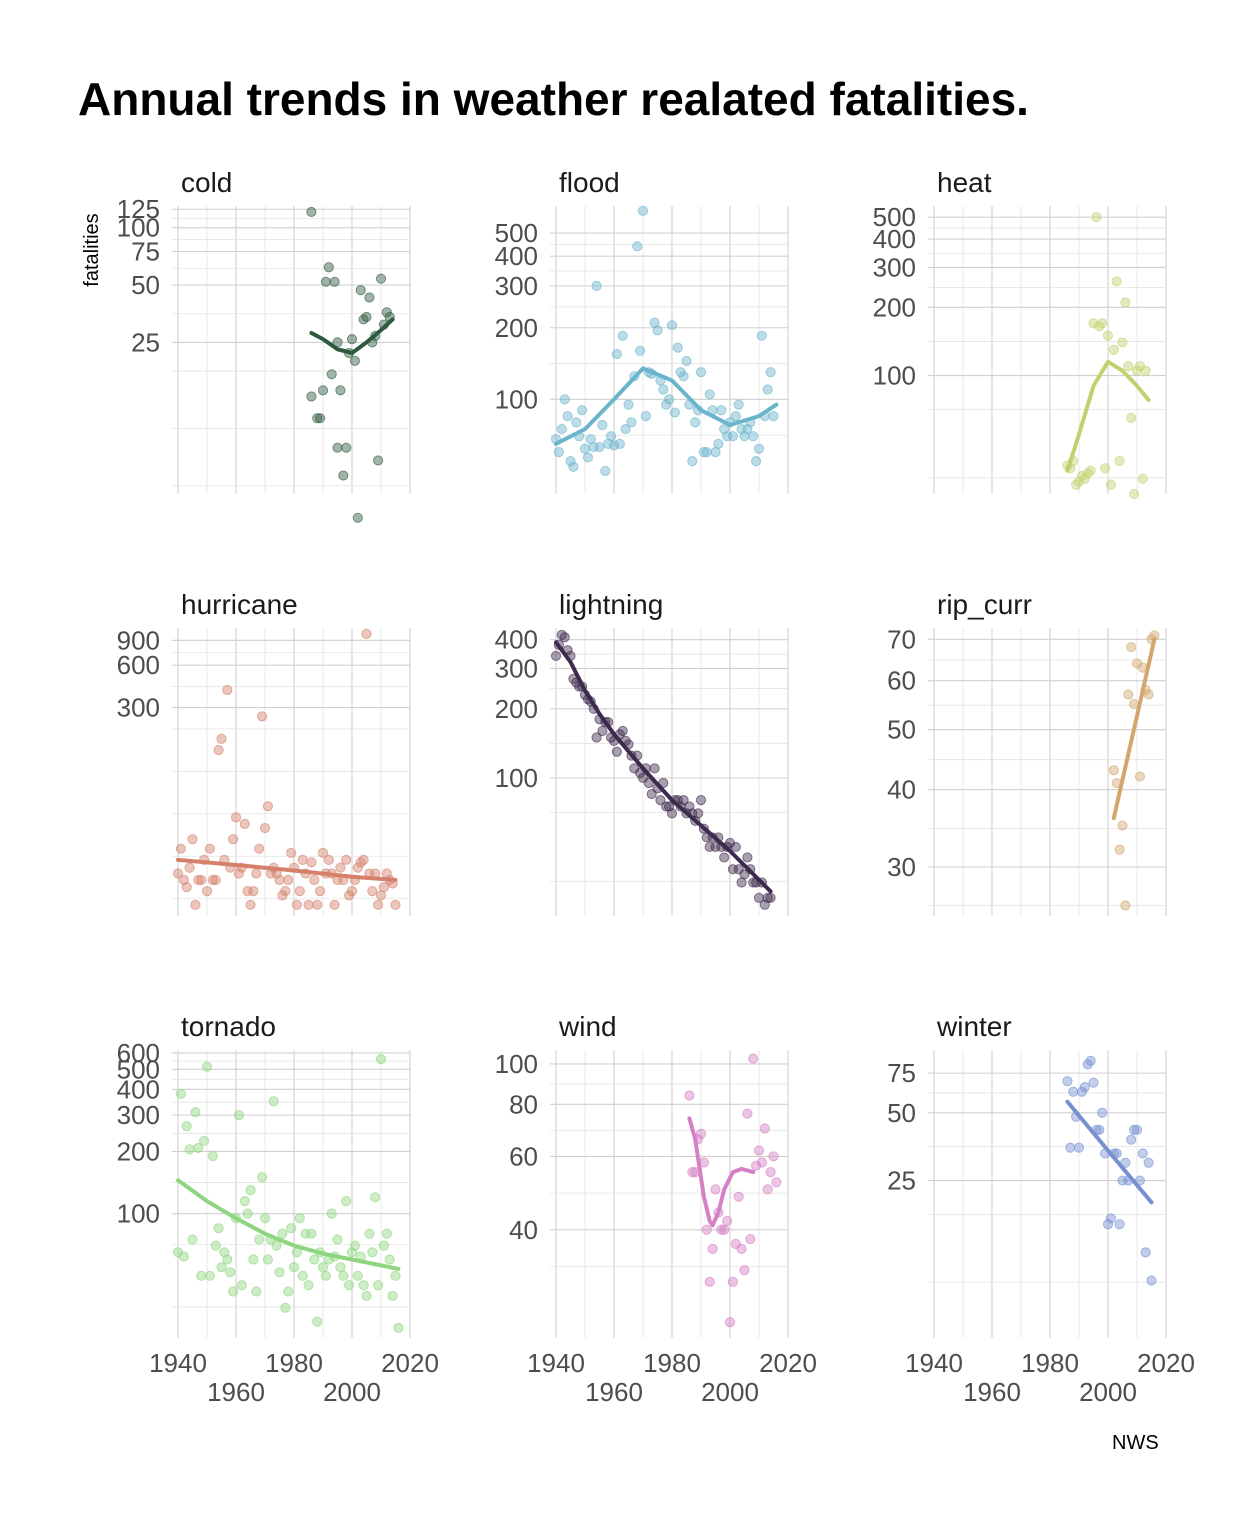 Image resolution: width=1248 pixels, height=1536 pixels. What do you see at coordinates (138, 640) in the screenshot?
I see `y-tick-label: 900` at bounding box center [138, 640].